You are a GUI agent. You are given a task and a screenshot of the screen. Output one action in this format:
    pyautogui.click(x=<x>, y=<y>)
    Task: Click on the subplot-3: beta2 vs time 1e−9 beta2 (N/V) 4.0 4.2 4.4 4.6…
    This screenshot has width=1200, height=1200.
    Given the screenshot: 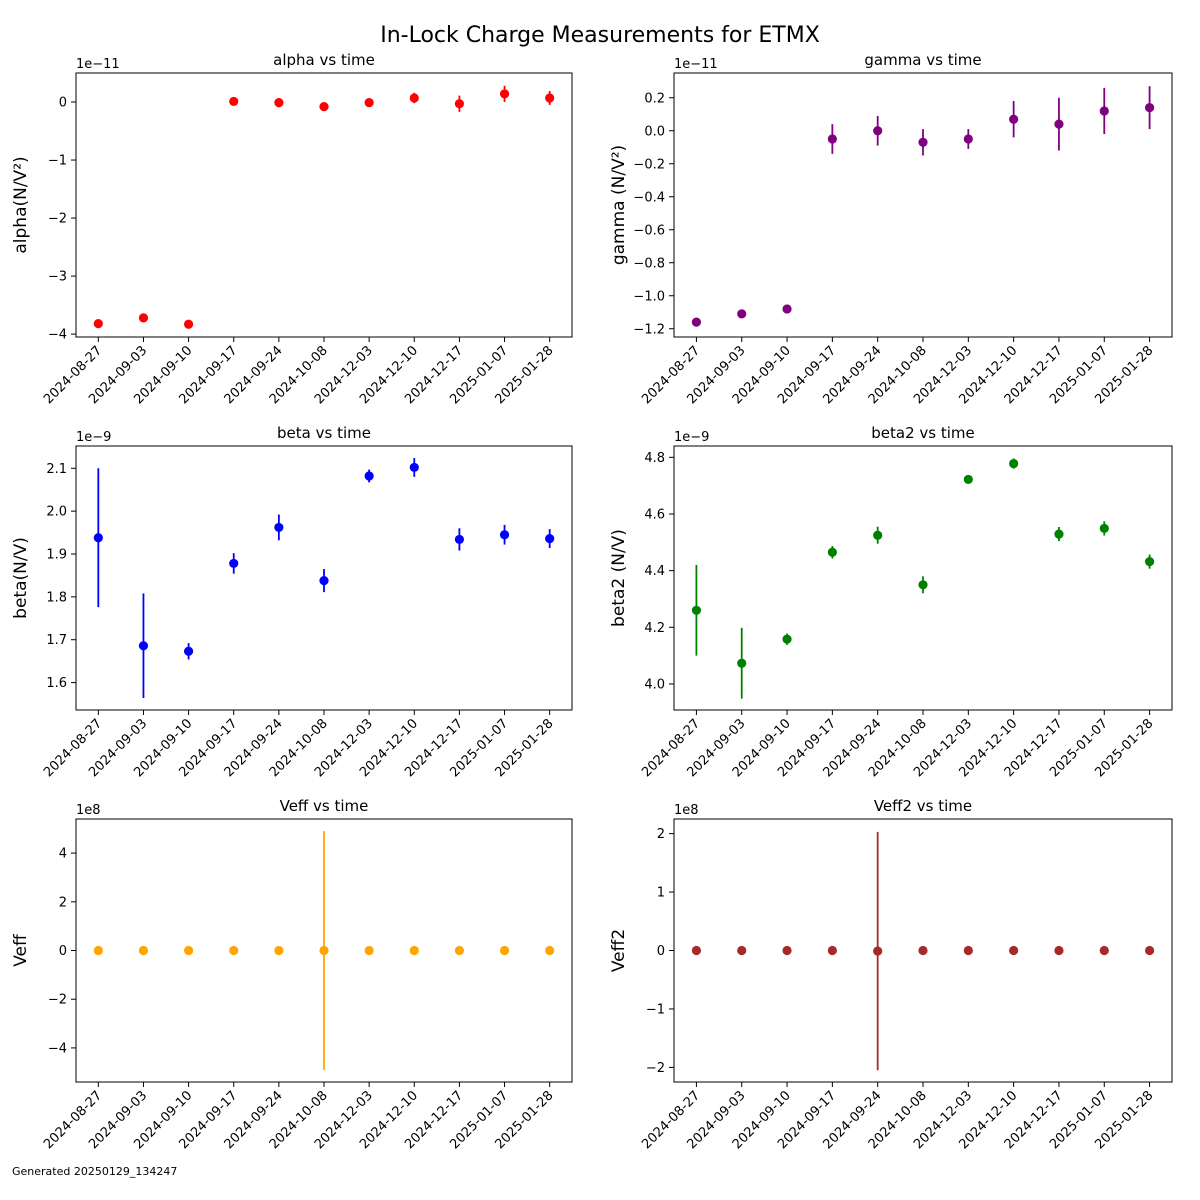 What is the action you would take?
    pyautogui.click(x=891, y=602)
    